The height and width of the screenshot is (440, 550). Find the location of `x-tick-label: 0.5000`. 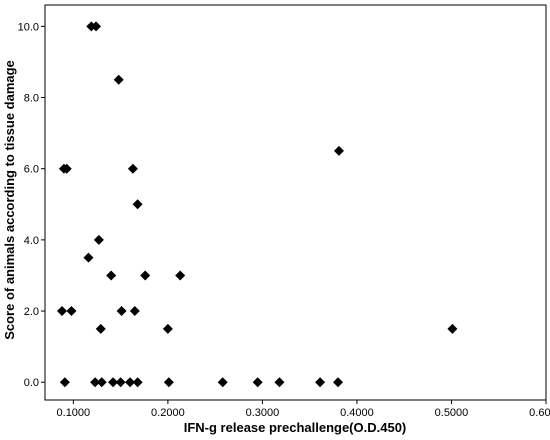

x-tick-label: 0.5000 is located at coordinates (452, 413).